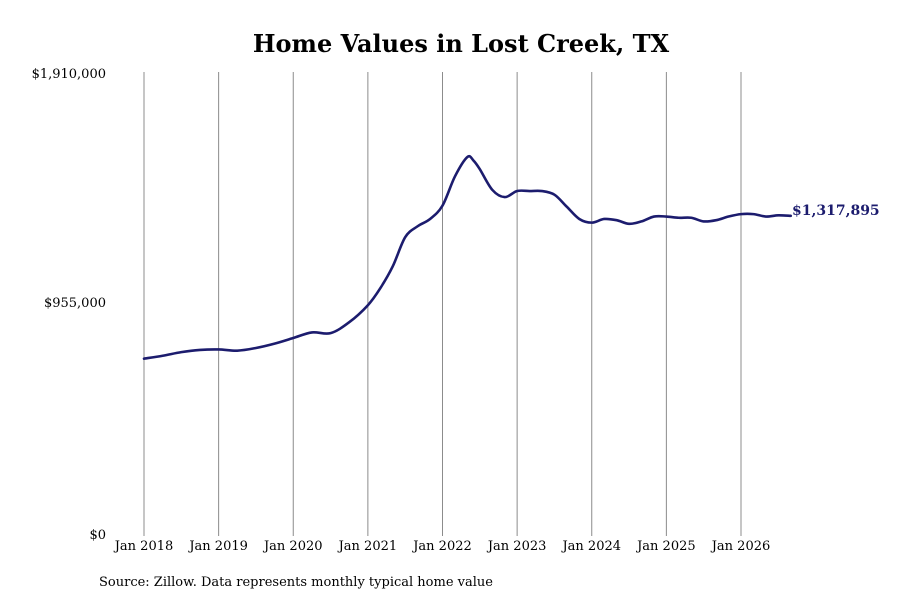 This screenshot has width=900, height=600. Describe the element at coordinates (665, 546) in the screenshot. I see `x-tick-label-jan-2025: Jan 2025` at that location.